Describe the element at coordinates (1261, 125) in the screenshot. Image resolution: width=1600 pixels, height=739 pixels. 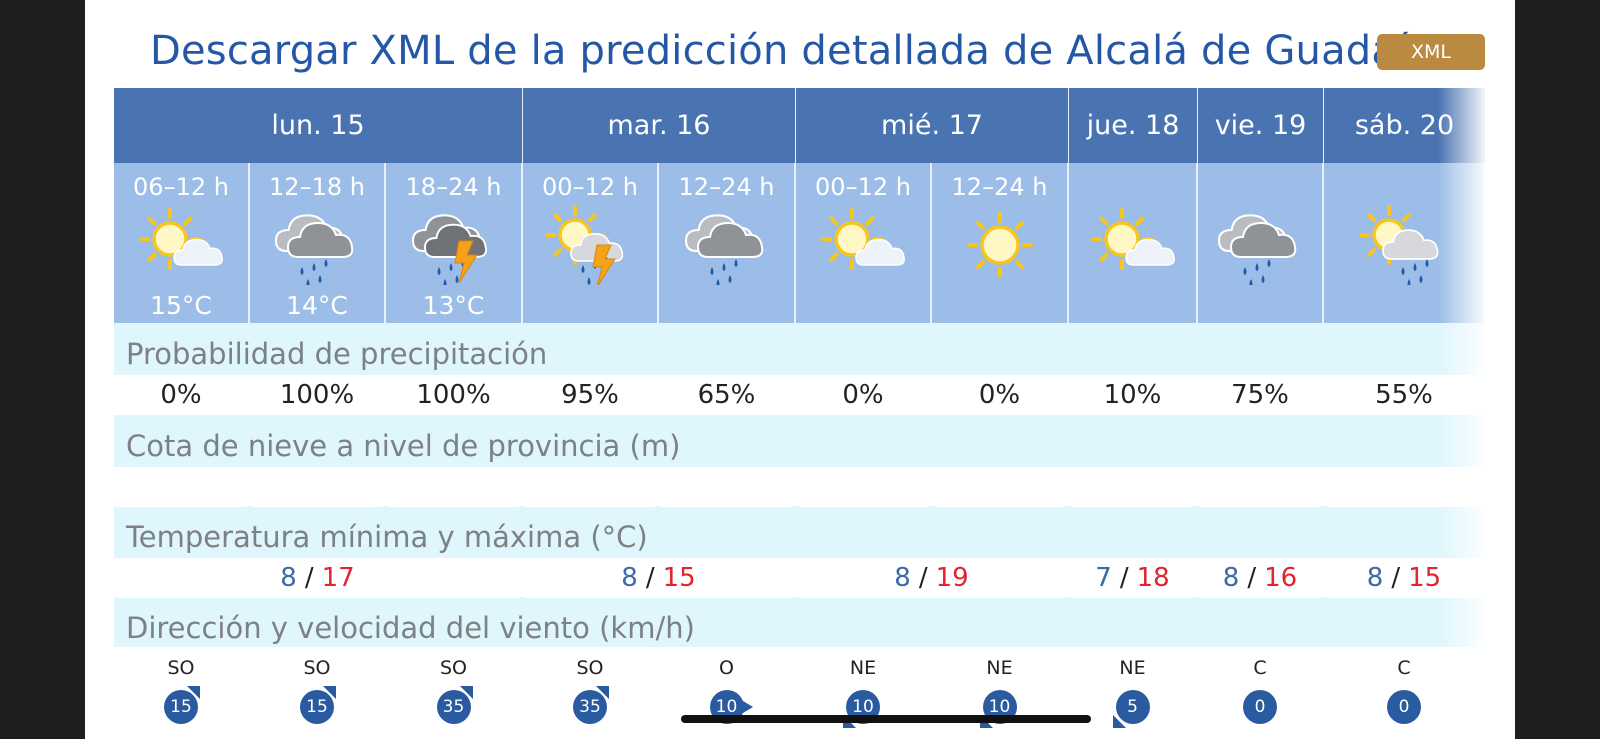
I see `day-header-4: vie. 19` at that location.